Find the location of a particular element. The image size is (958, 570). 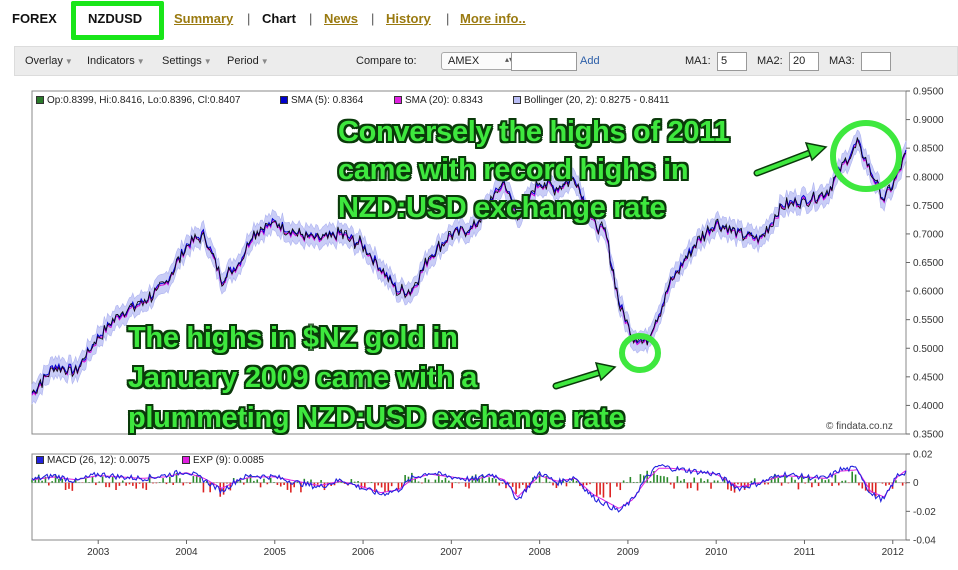

x-tick-label: 2005 is located at coordinates (275, 552).